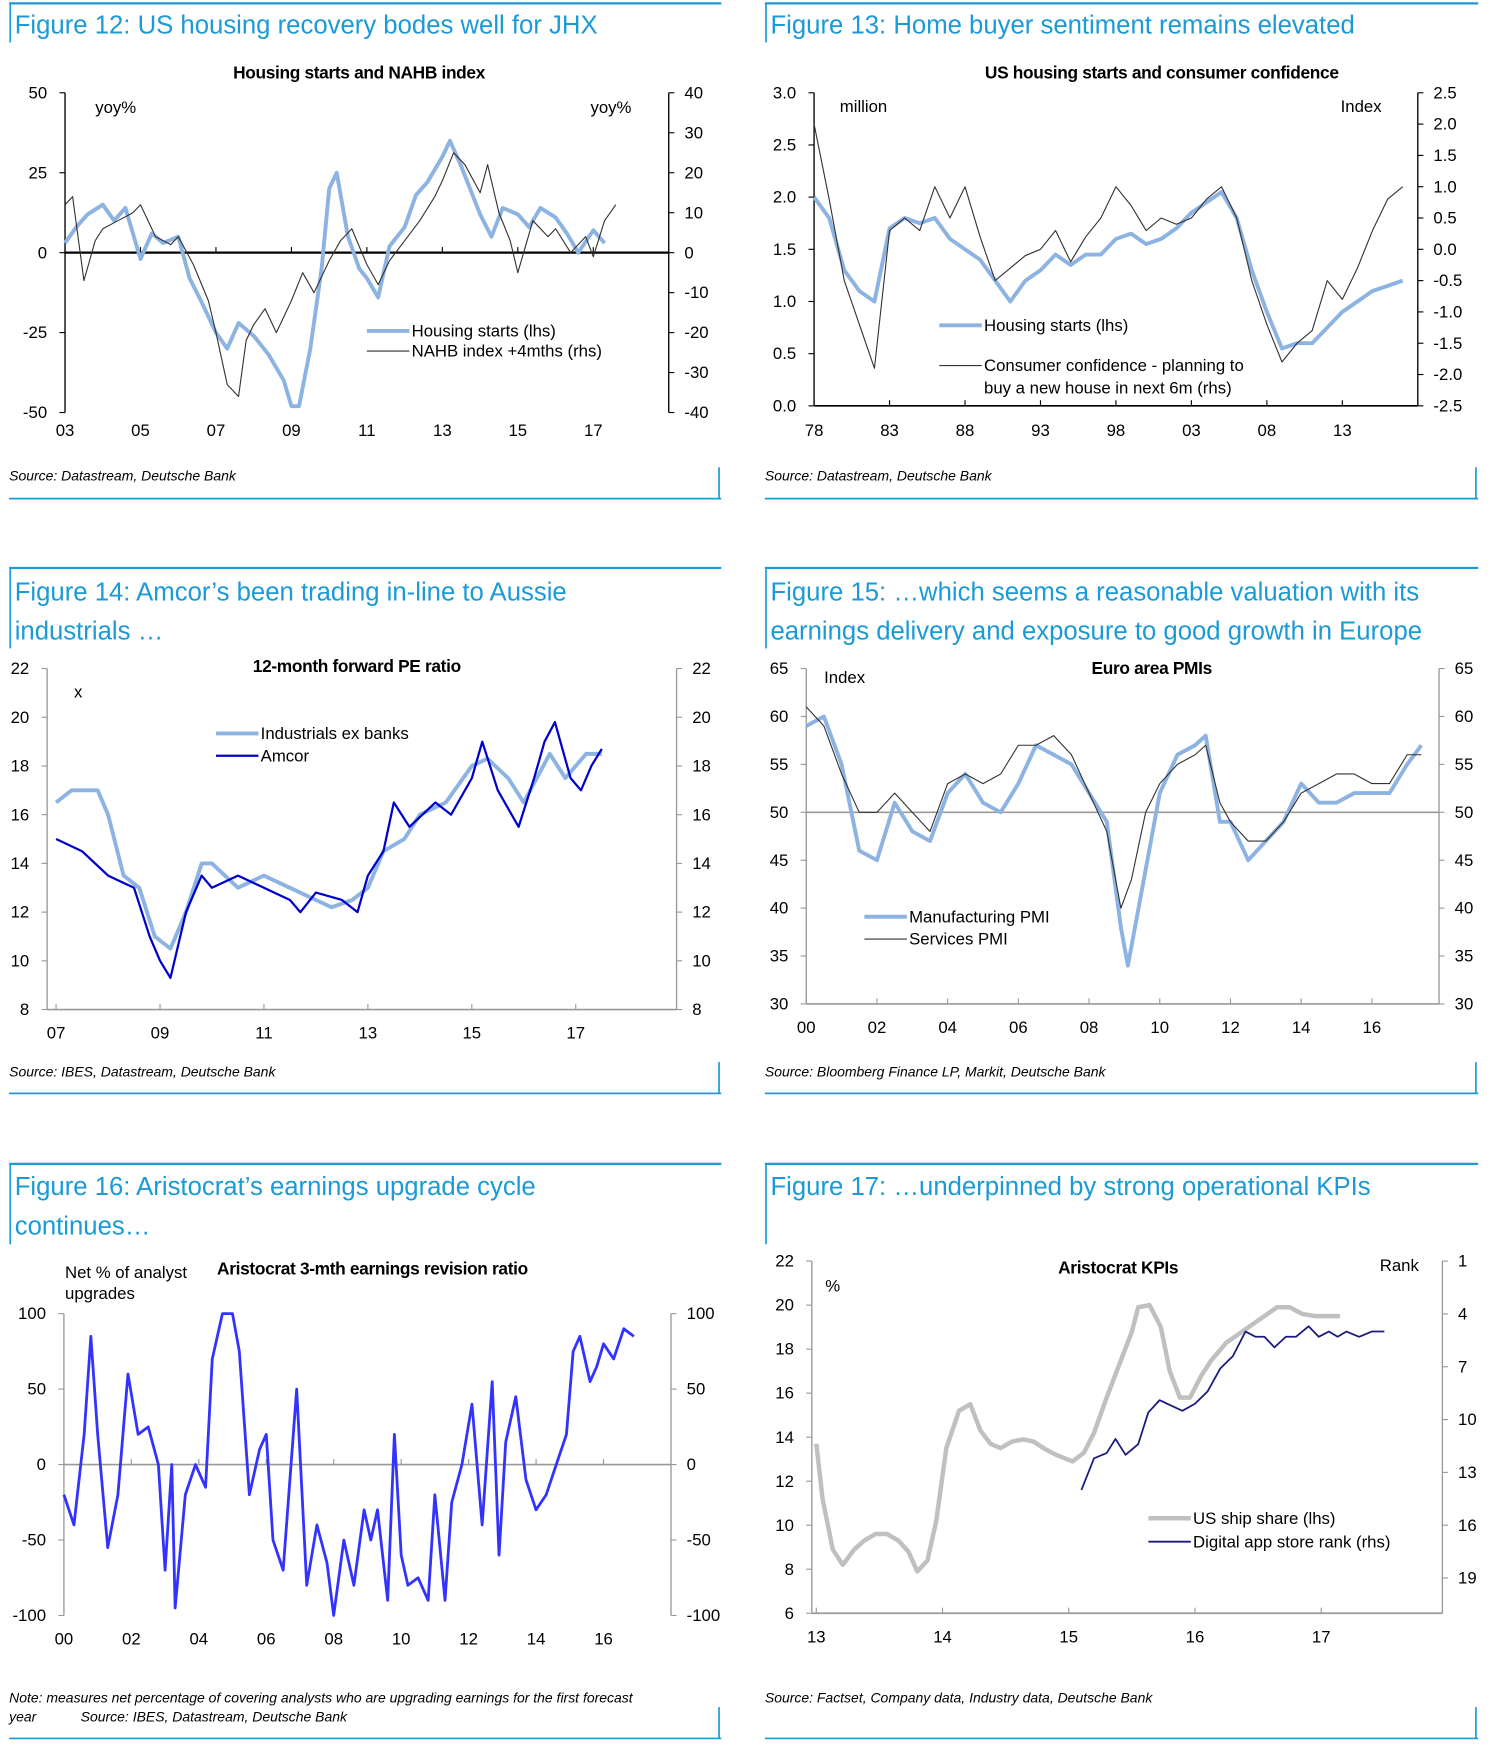  Describe the element at coordinates (789, 1613) in the screenshot. I see `left-tick-label: 6` at that location.